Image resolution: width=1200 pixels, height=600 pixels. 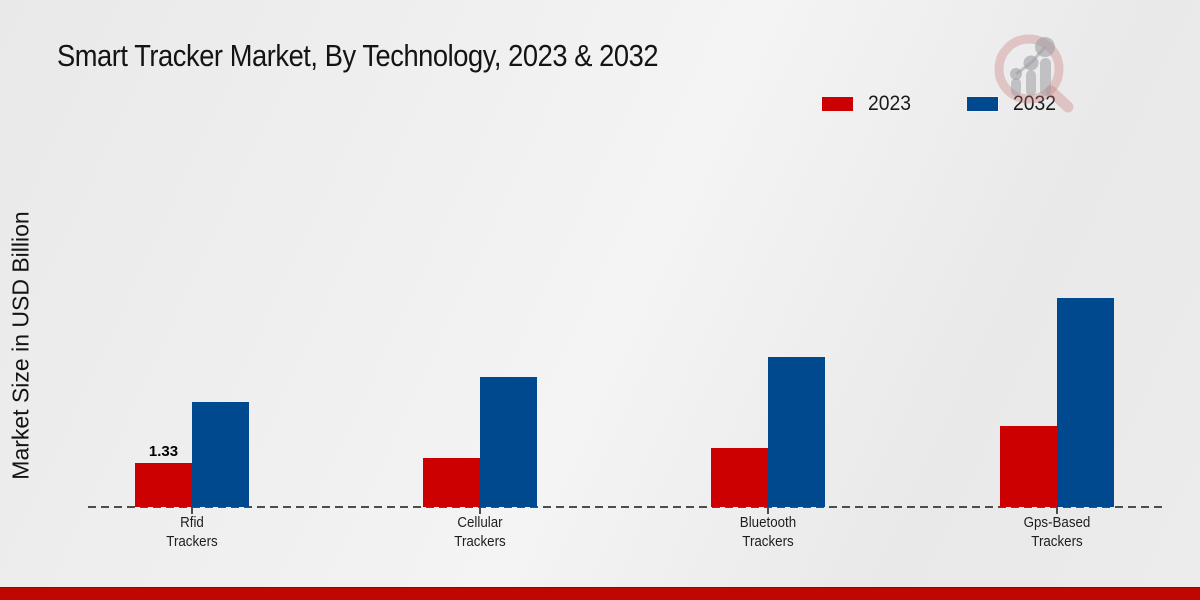 What do you see at coordinates (163, 451) in the screenshot?
I see `data-label-2023-rfid-trackers: 1.33` at bounding box center [163, 451].